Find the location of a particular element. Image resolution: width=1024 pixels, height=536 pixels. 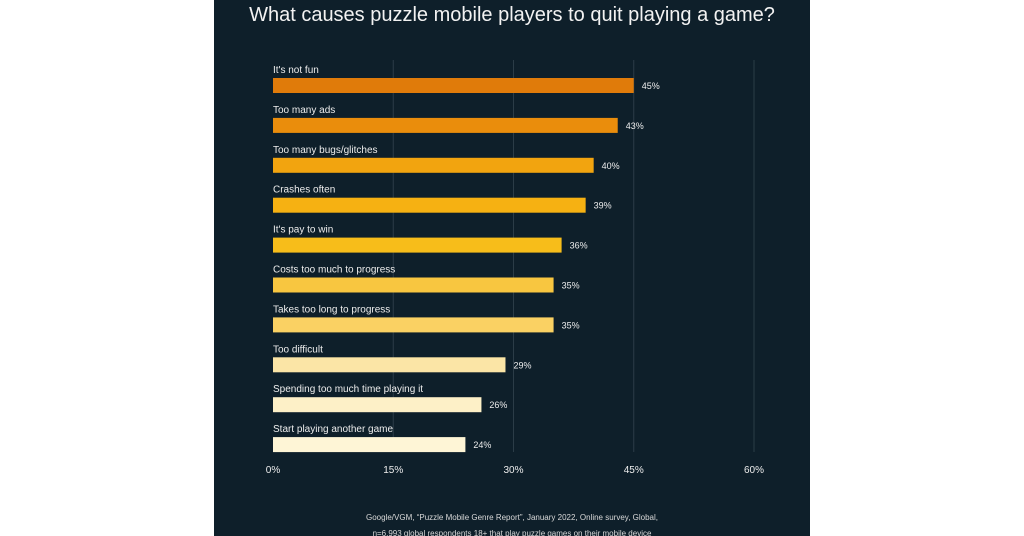

category-label: Costs too much to progress is located at coordinates (334, 270).